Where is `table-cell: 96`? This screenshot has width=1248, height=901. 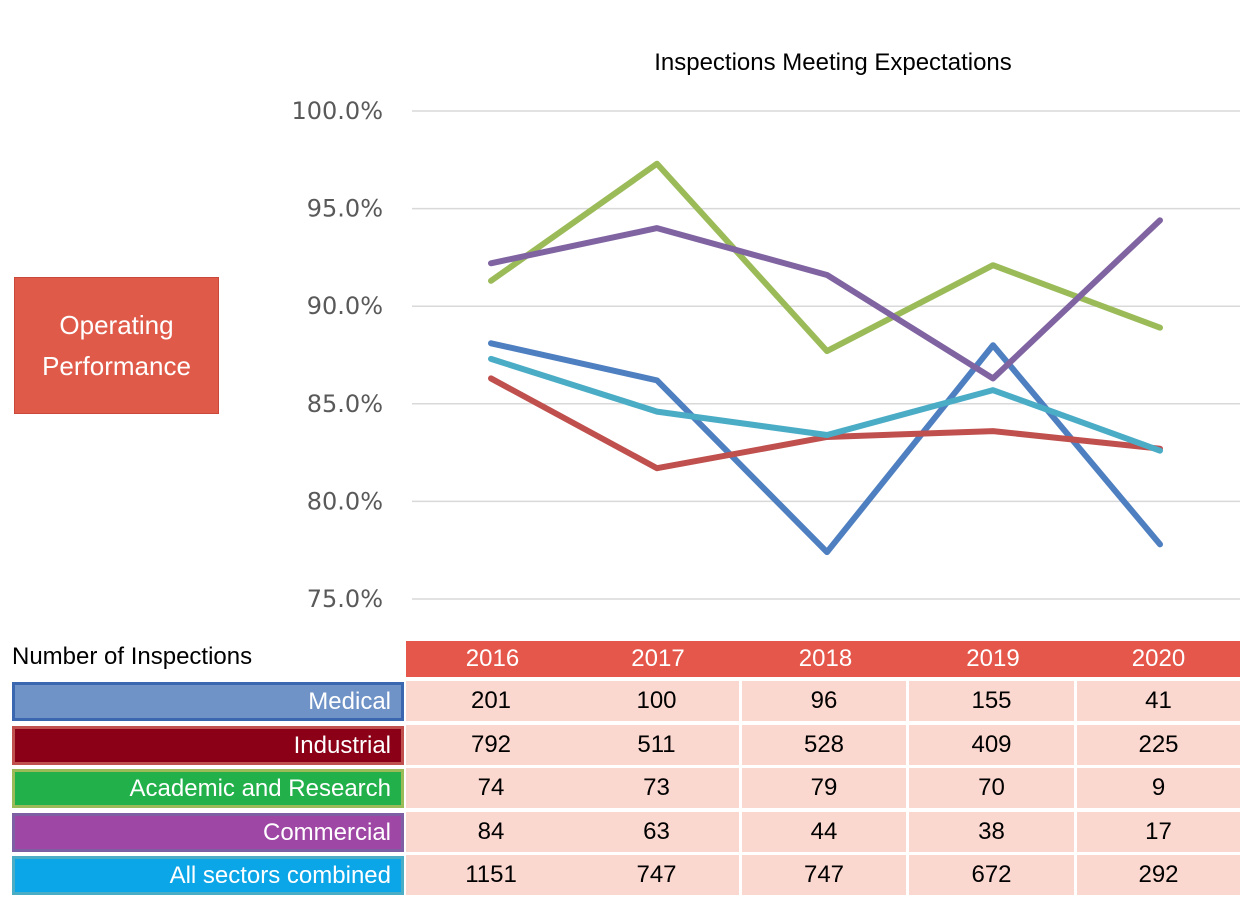 table-cell: 96 is located at coordinates (824, 701).